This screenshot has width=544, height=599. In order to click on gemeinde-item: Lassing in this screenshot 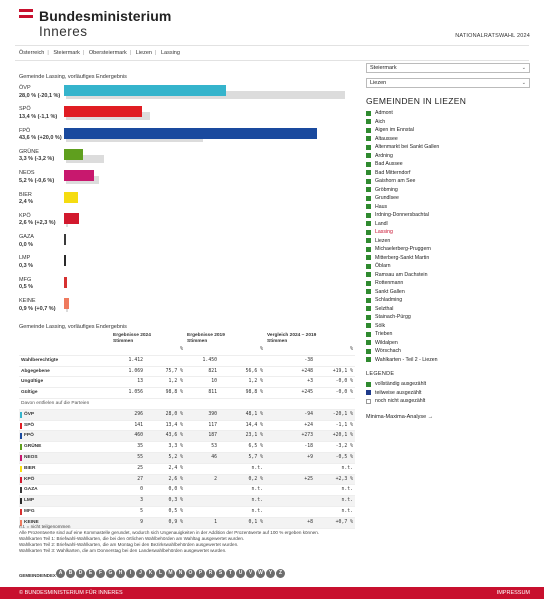, I will do `click(402, 232)`.